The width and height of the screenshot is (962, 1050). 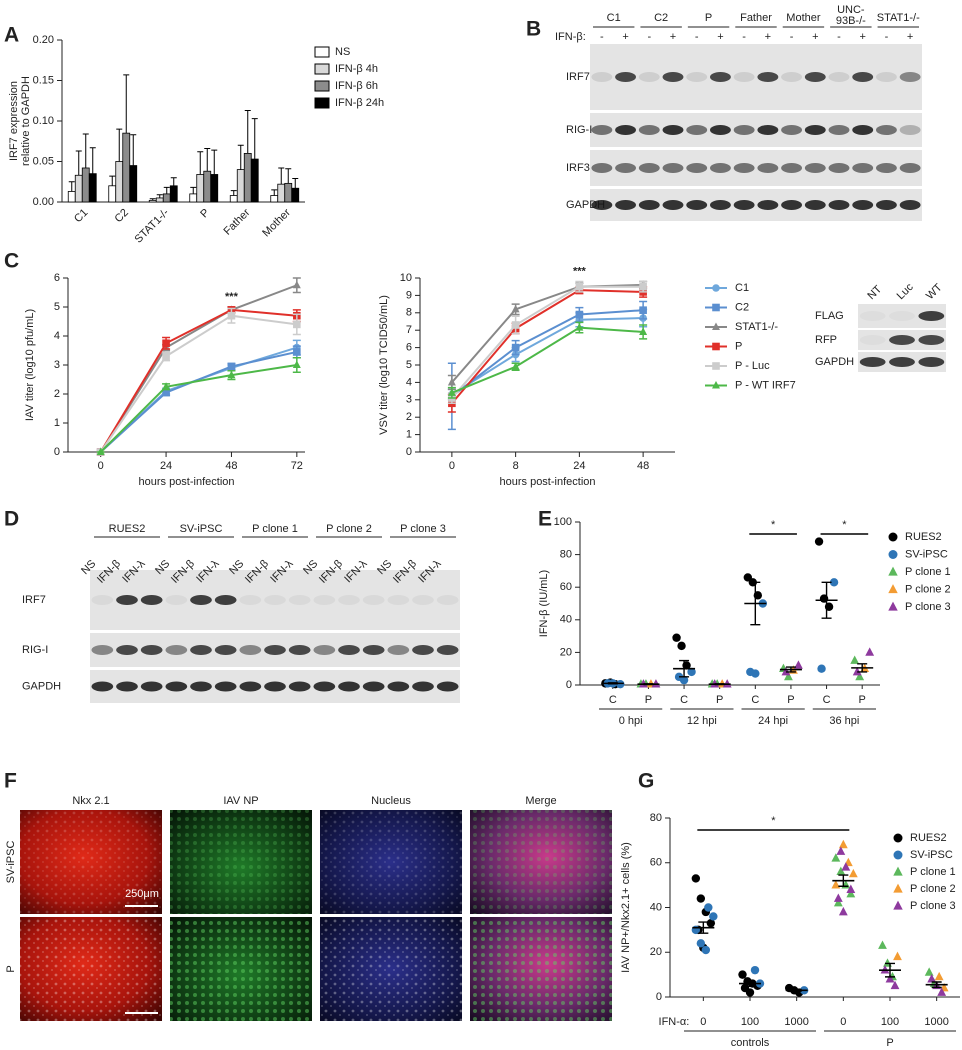 What do you see at coordinates (26, 121) in the screenshot?
I see `y-axis-label: relative to GAPDH` at bounding box center [26, 121].